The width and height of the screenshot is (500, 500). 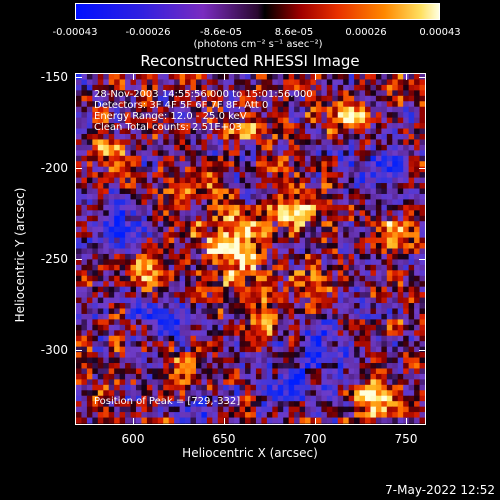 I want to click on plot-title: Reconstructed RHESSI Image, so click(x=250, y=61).